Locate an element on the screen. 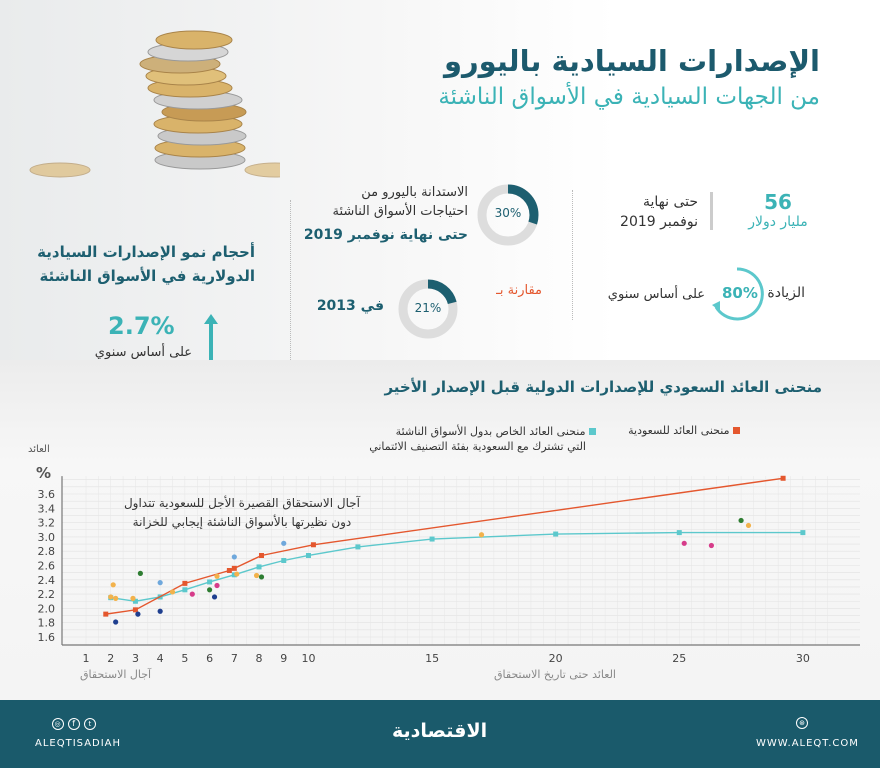 The height and width of the screenshot is (768, 880). total-label-line2: نوفمبر 2019 is located at coordinates (659, 222).